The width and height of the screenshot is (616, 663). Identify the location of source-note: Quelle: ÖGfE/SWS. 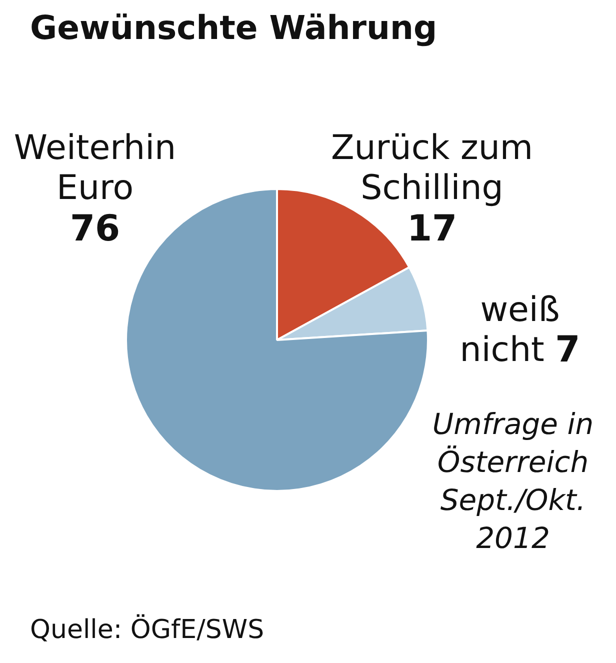
(147, 630).